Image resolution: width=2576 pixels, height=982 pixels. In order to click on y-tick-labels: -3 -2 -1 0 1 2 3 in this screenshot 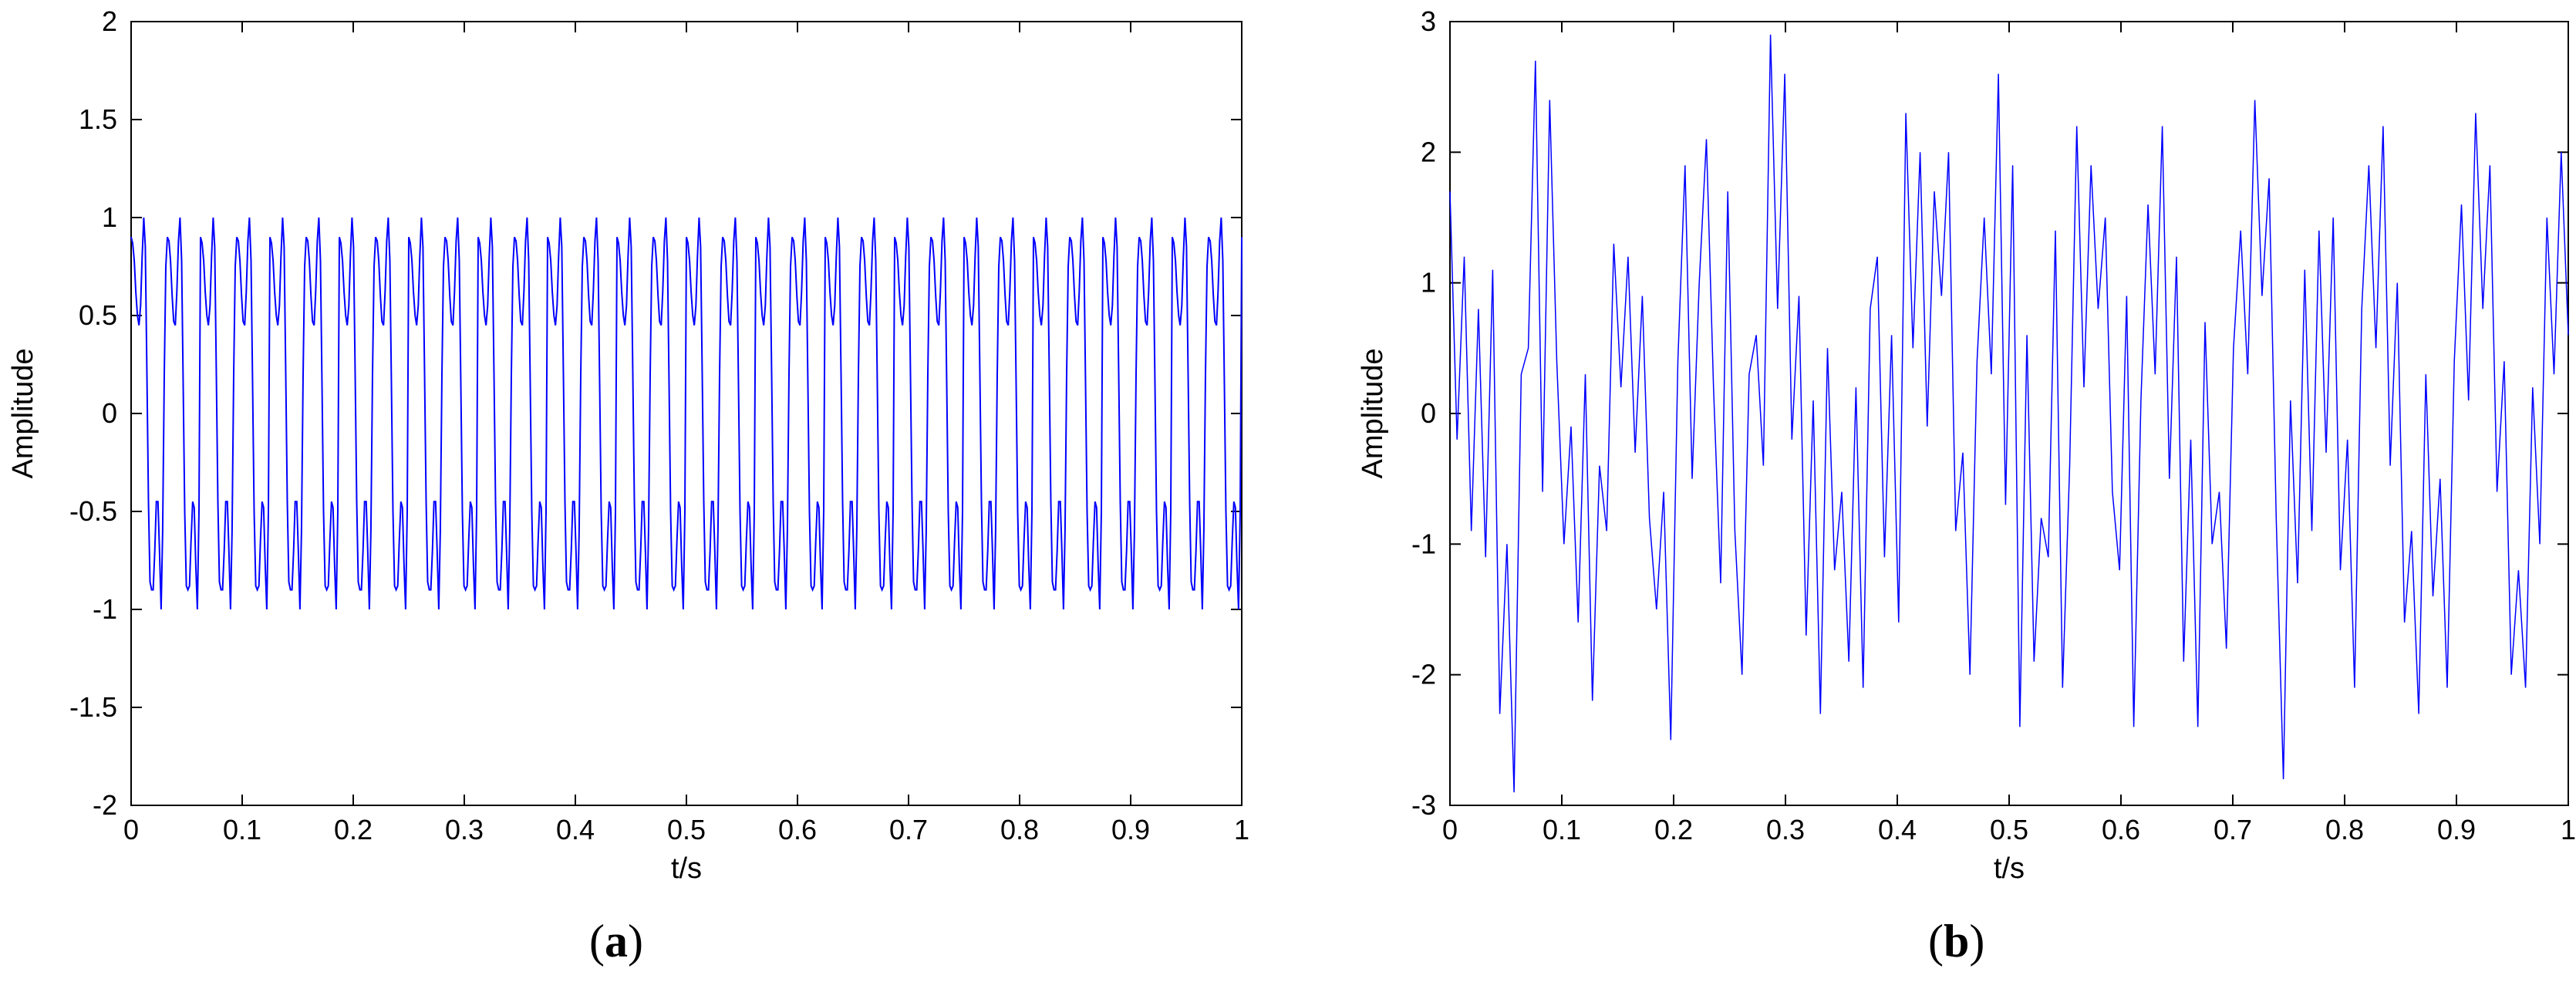, I will do `click(1423, 413)`.